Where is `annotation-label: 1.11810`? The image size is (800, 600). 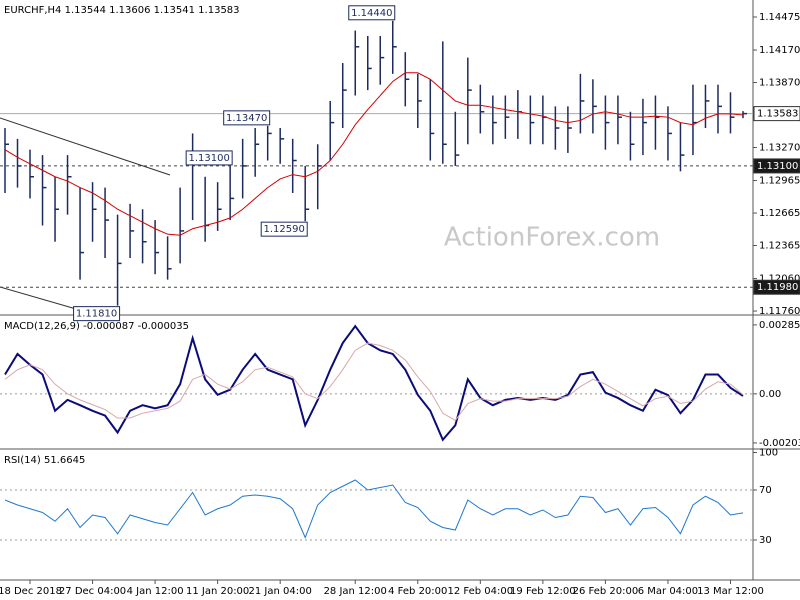
annotation-label: 1.11810 is located at coordinates (96, 314).